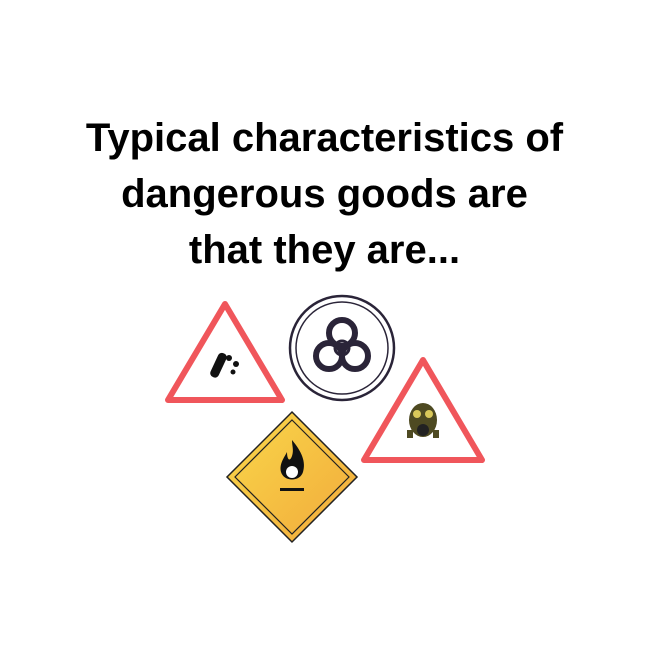 Image resolution: width=649 pixels, height=650 pixels. I want to click on biohazard-sign, so click(342, 348).